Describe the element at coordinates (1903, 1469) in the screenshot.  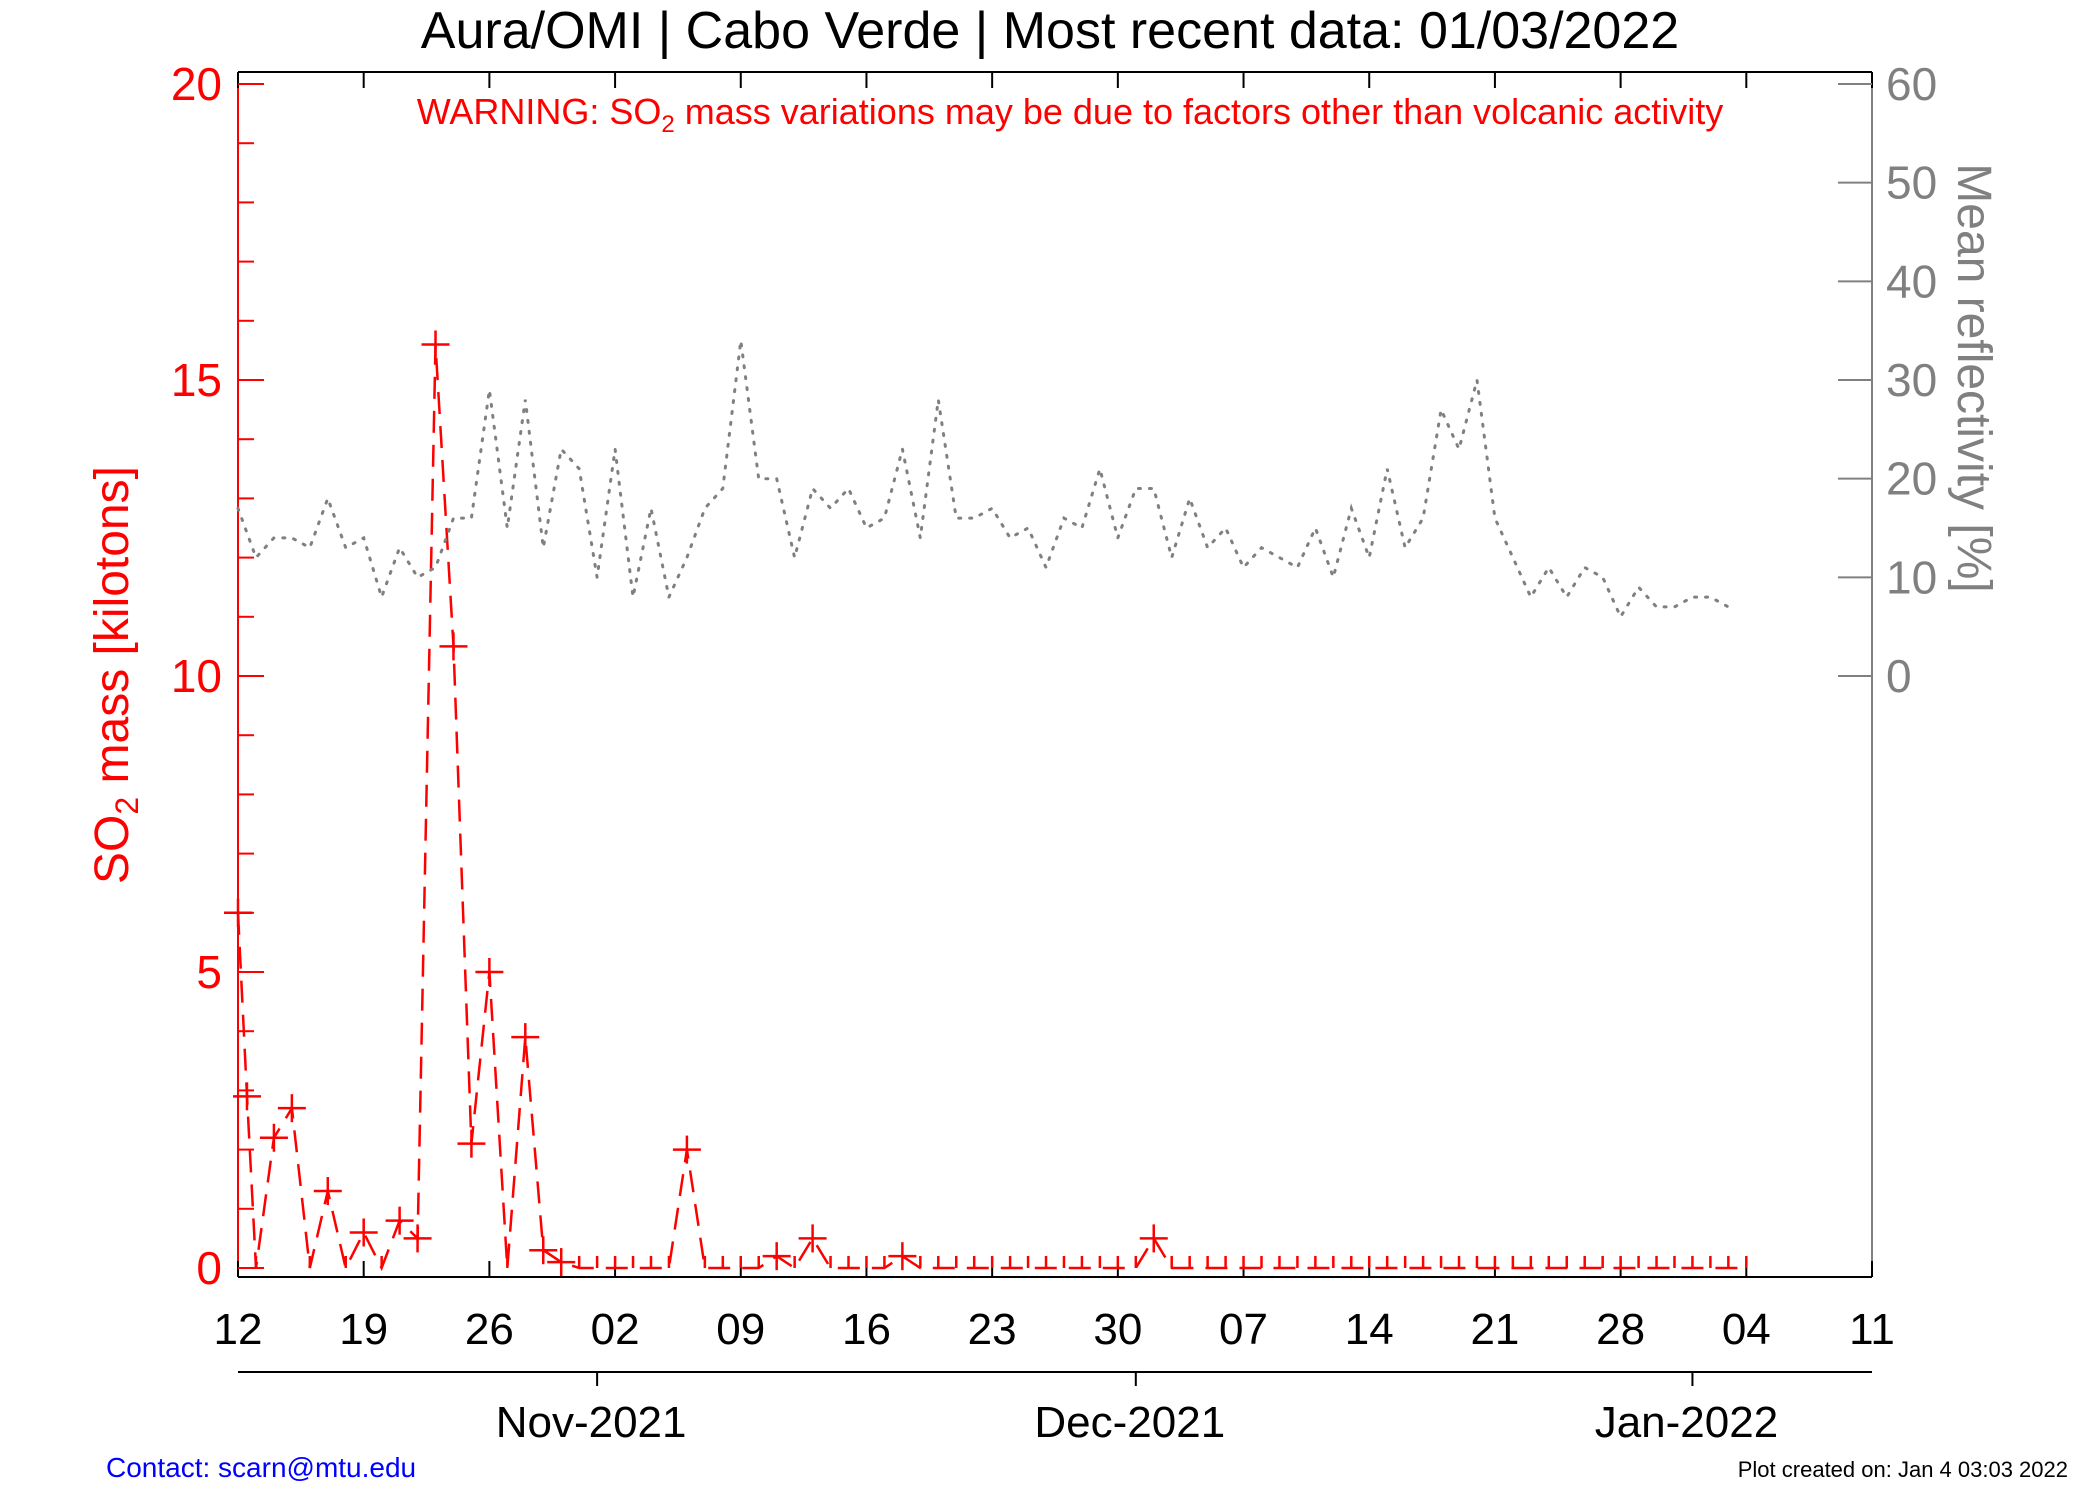
I see `plot-created-text: Plot created on: Jan 4 03:03 2022` at that location.